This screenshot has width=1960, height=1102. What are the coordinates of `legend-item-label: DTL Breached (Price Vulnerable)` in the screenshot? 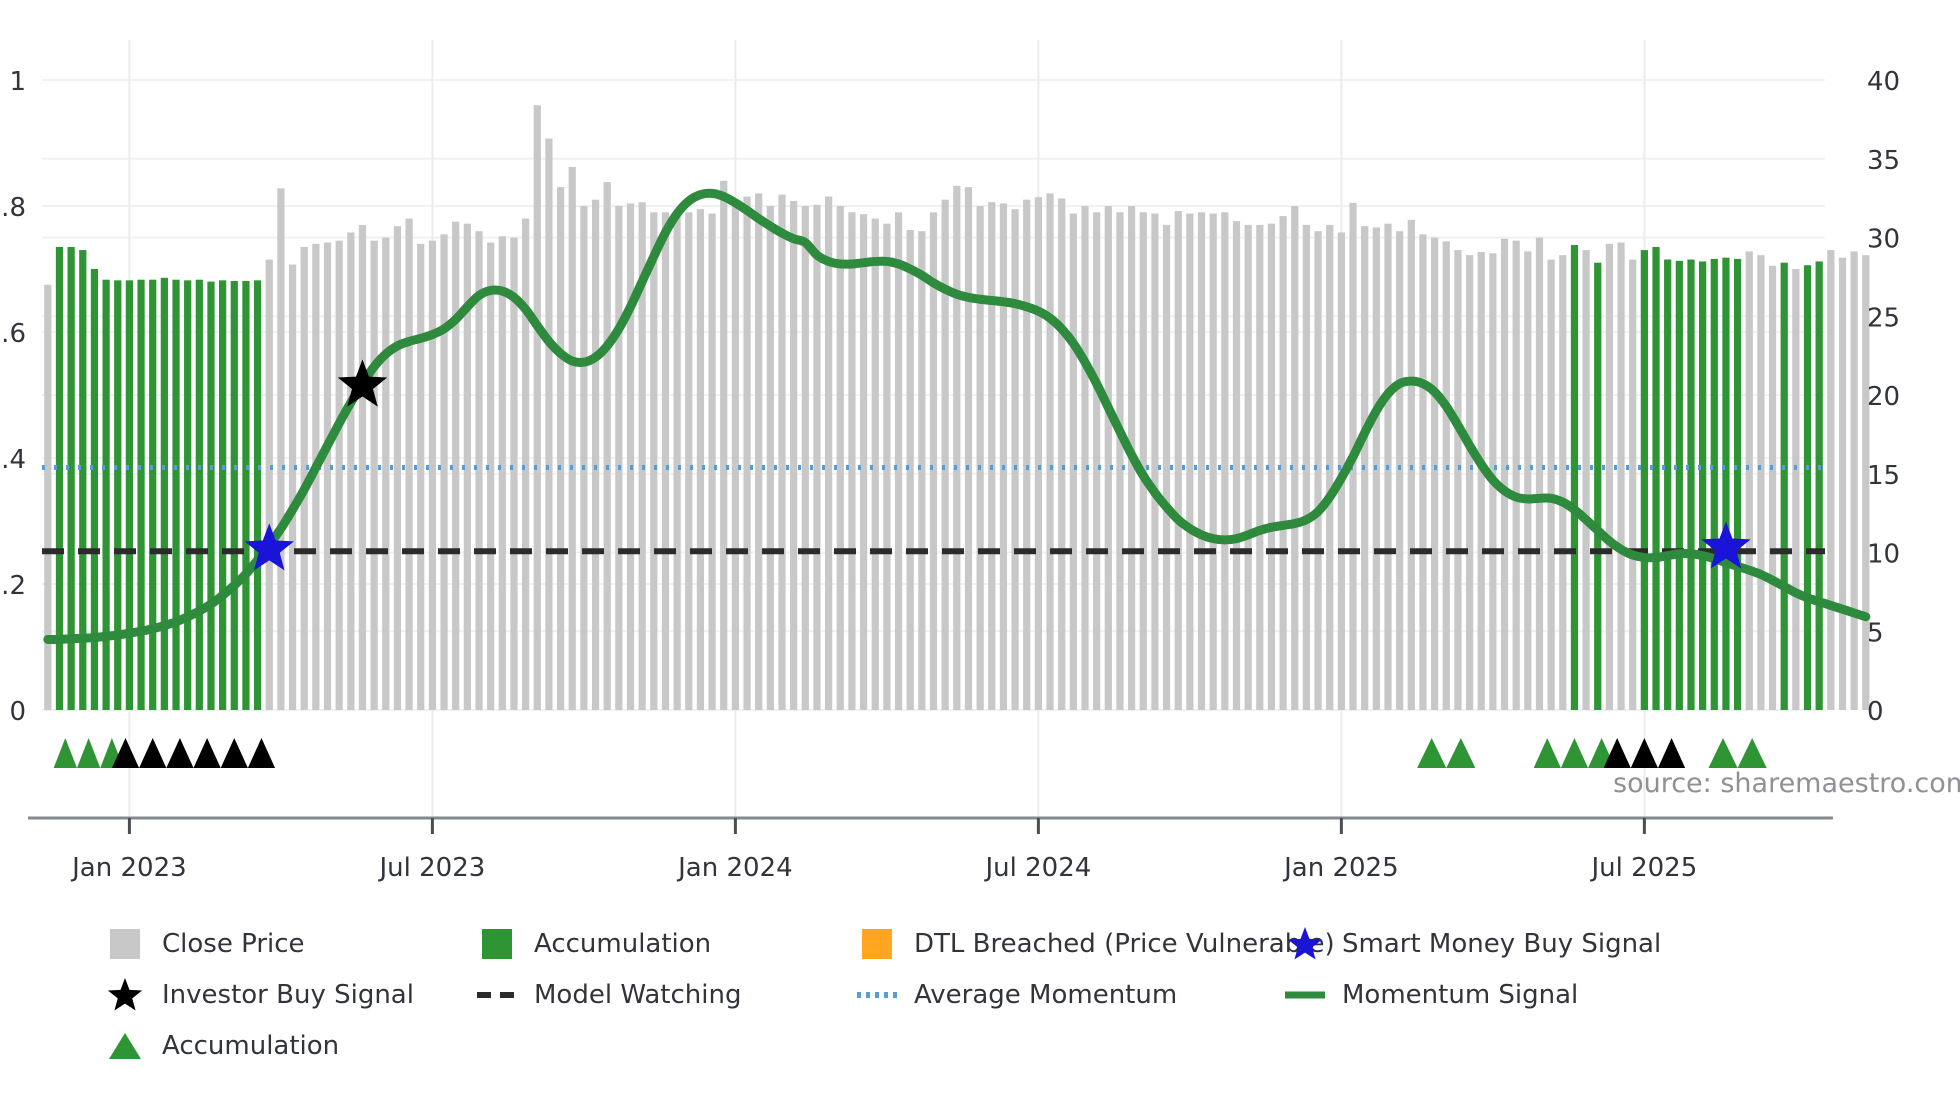 It's located at (1124, 944).